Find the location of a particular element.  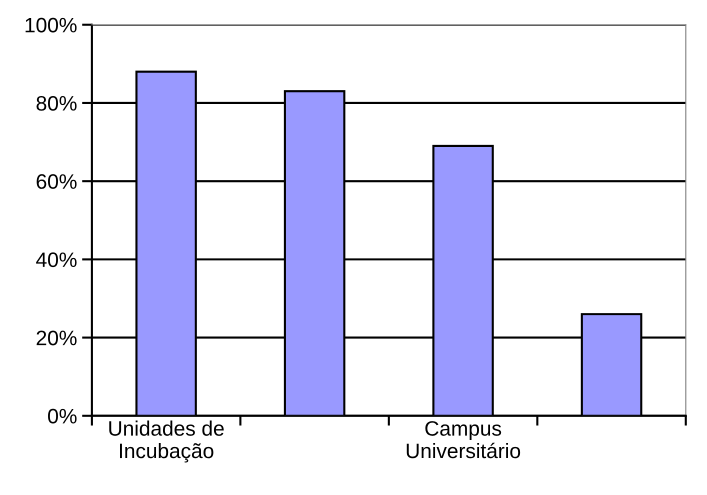

y-tick-label: 40% is located at coordinates (56, 260).